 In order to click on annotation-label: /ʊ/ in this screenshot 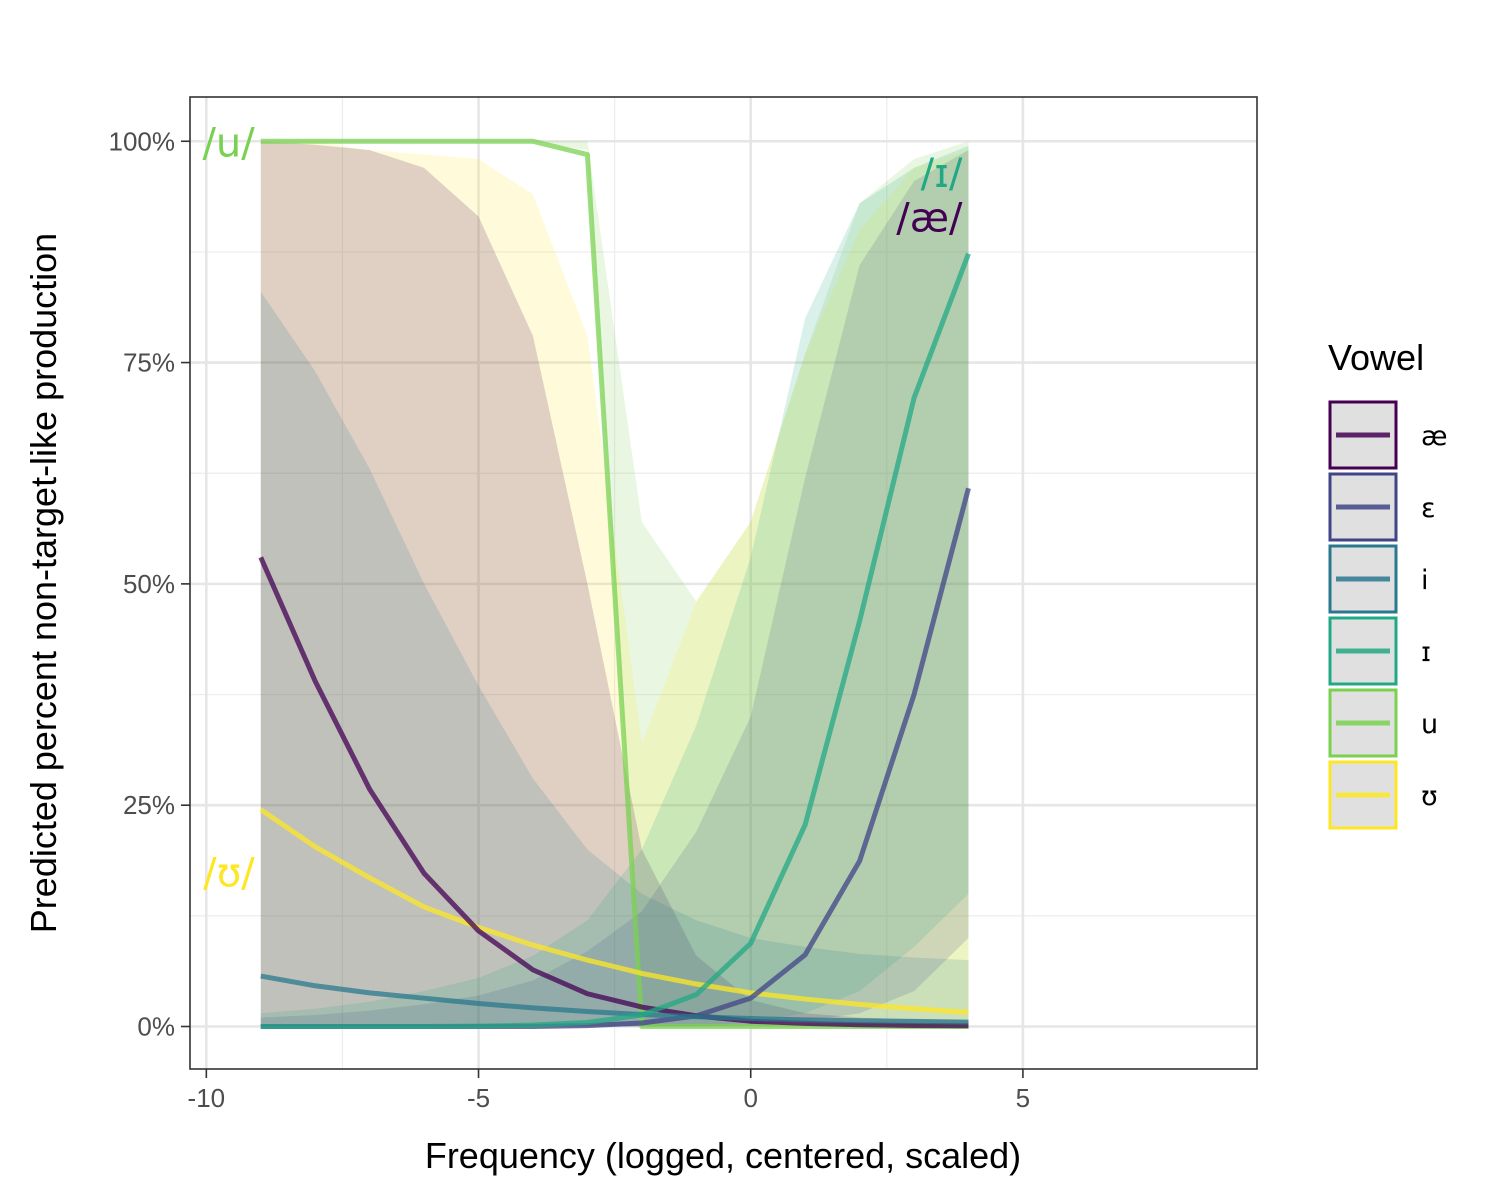, I will do `click(229, 874)`.